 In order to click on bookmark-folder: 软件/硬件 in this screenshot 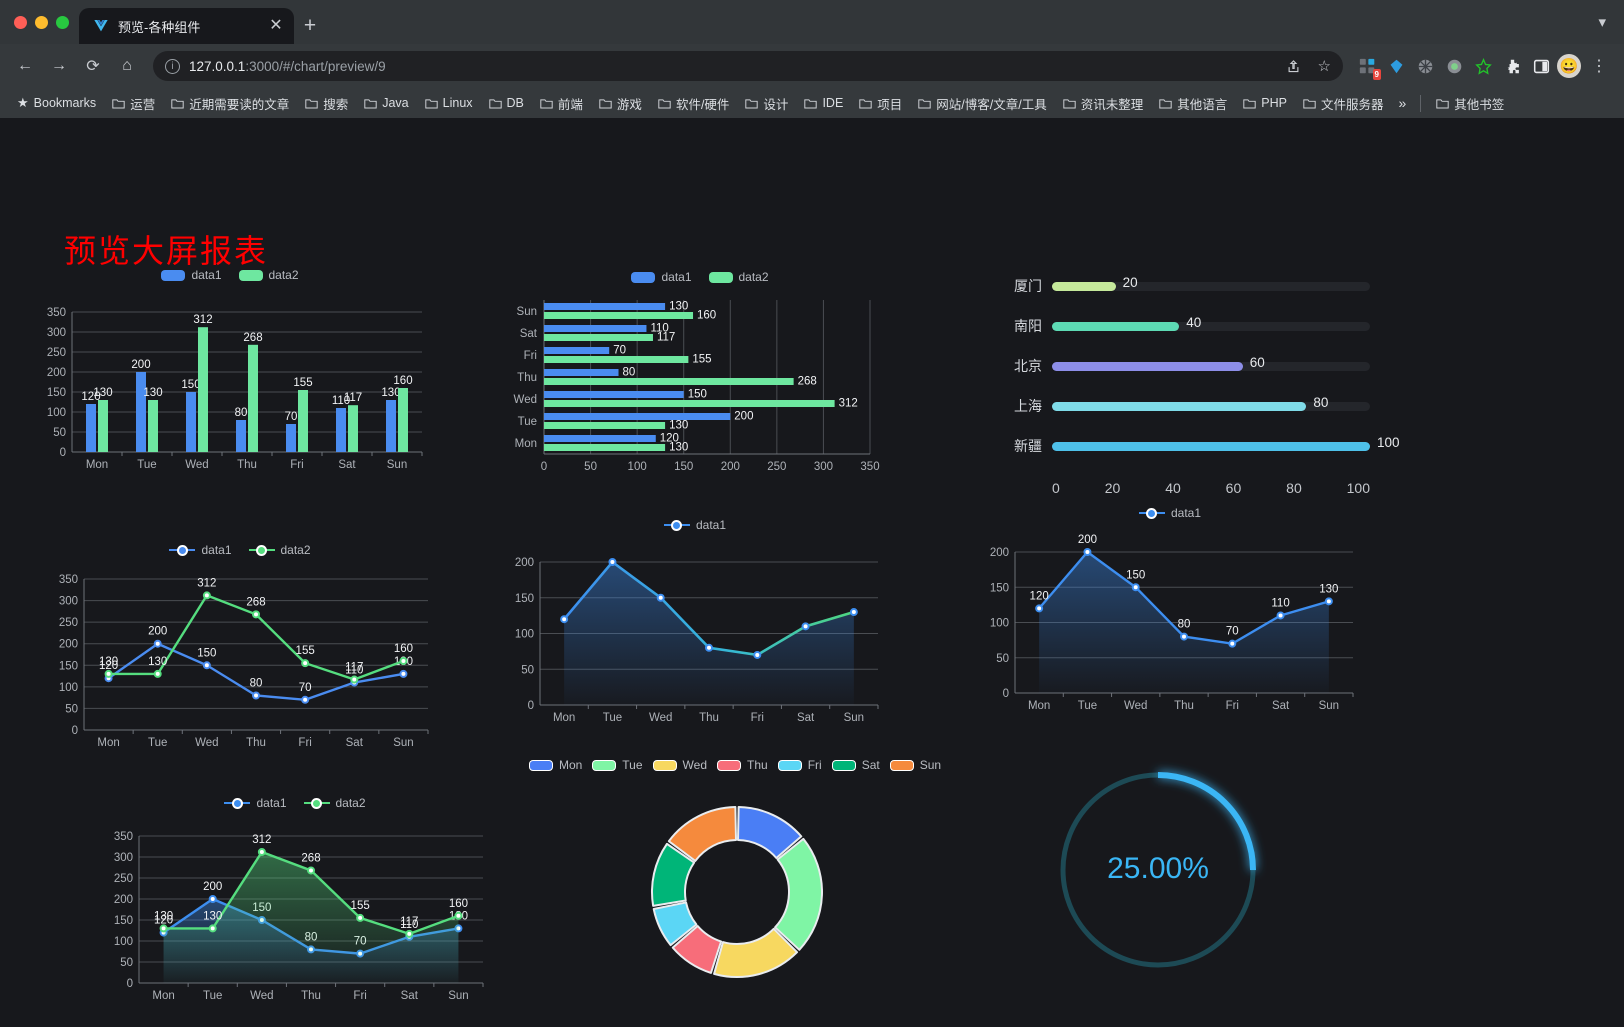, I will do `click(693, 103)`.